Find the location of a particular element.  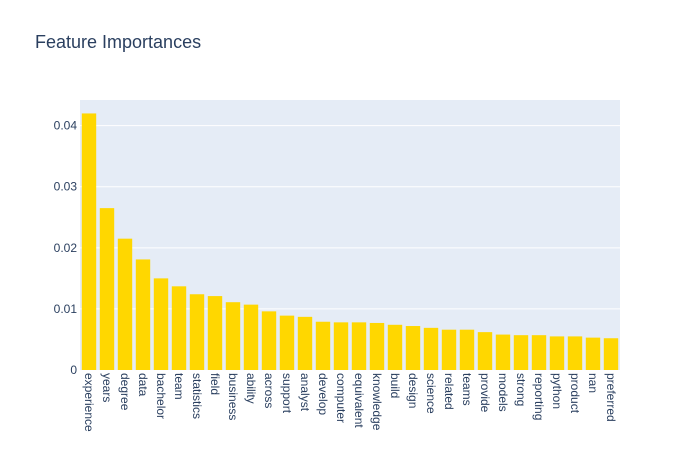

x-tick-label: develop is located at coordinates (323, 394).